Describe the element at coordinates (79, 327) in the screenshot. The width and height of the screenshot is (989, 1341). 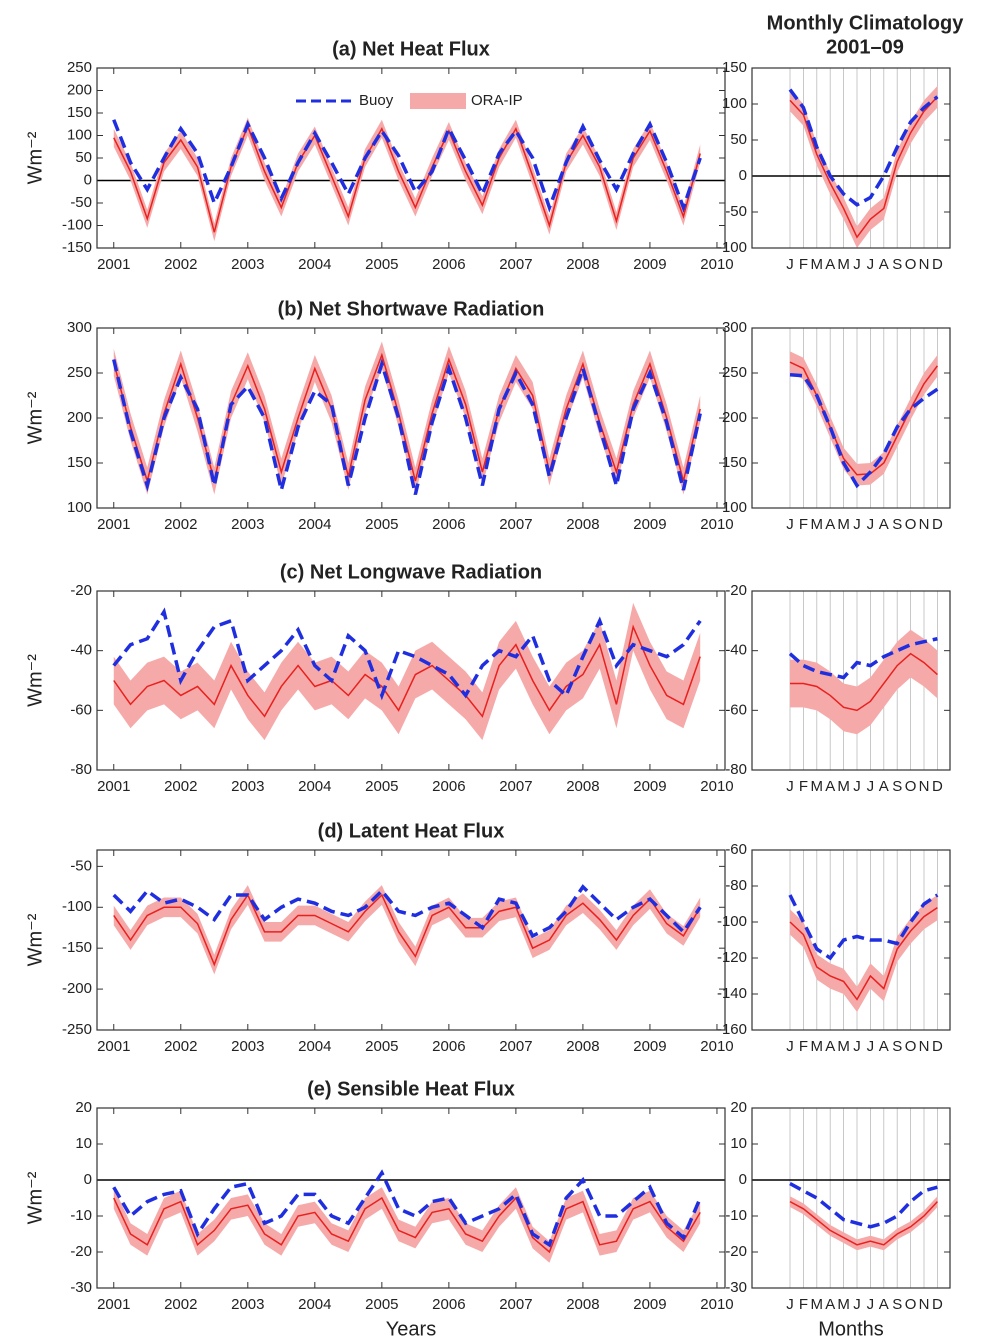
I see `y-tick-label: 300` at that location.